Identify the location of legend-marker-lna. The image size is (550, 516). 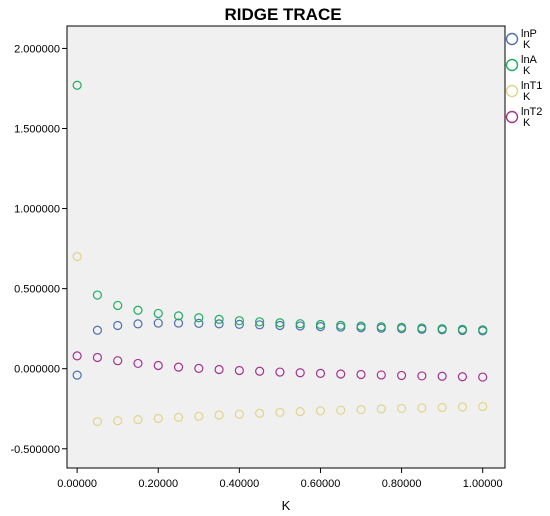
(512, 65).